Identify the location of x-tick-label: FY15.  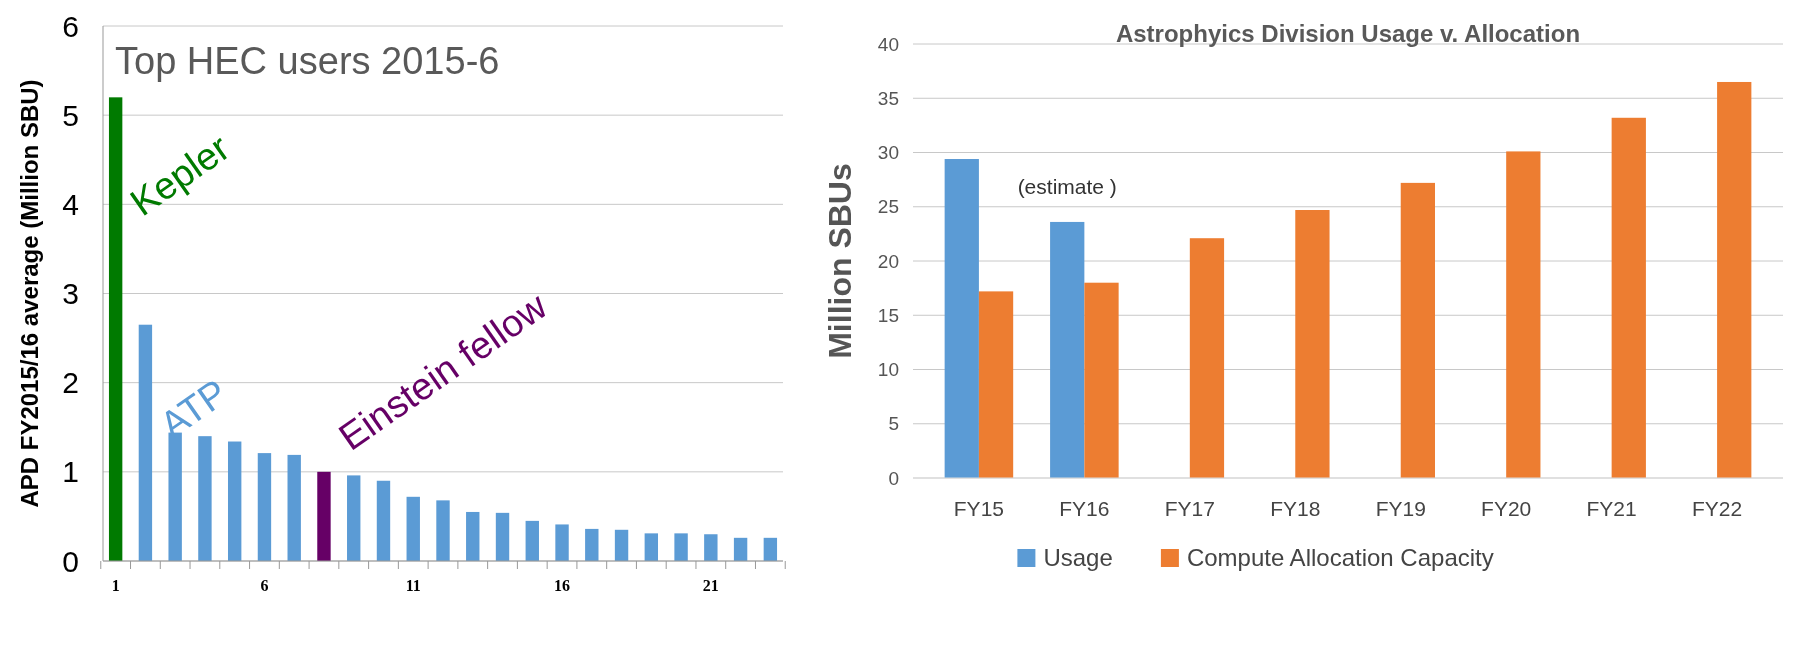
(979, 508).